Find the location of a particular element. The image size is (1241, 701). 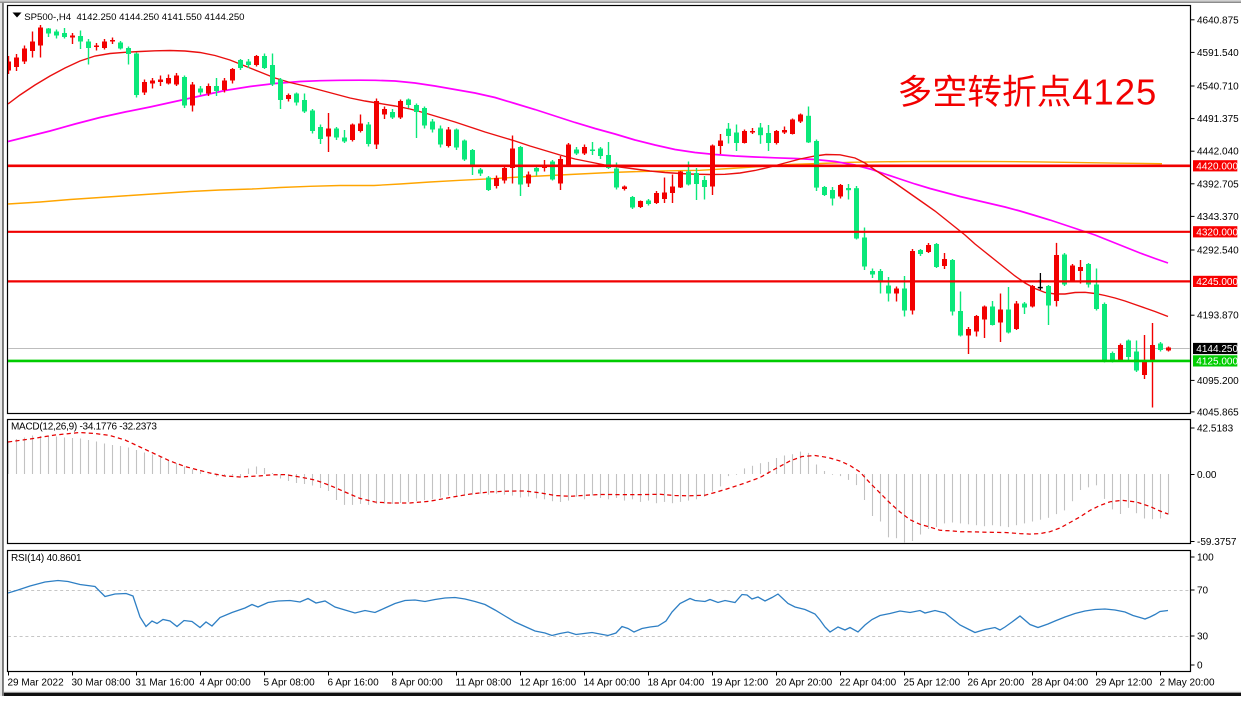

svg-text: 6 Apr 16:00 is located at coordinates (354, 683).